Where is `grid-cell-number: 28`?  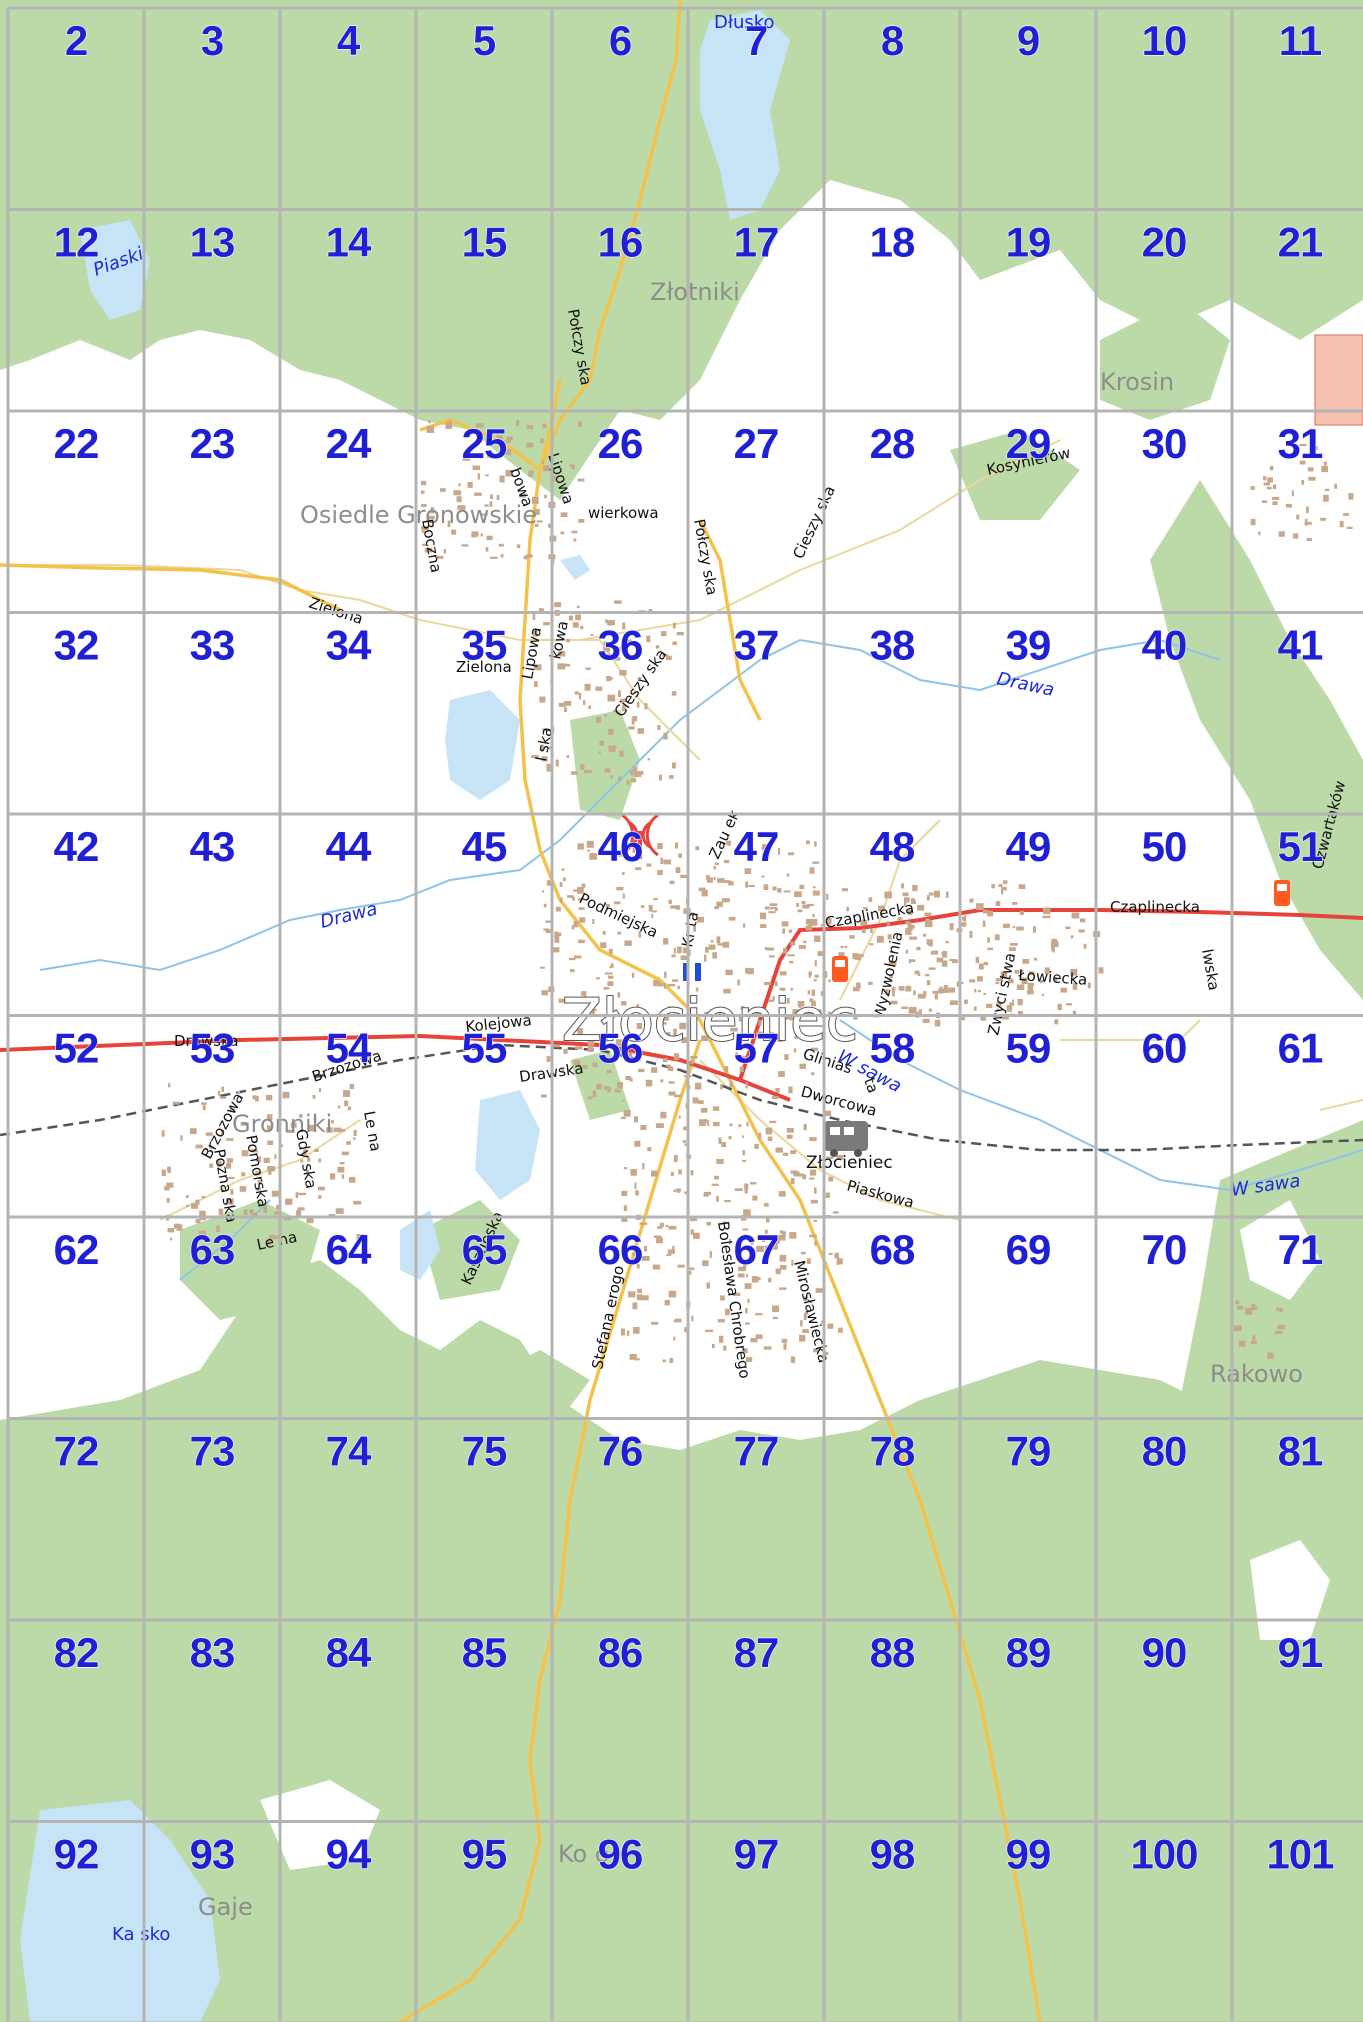
grid-cell-number: 28 is located at coordinates (893, 443).